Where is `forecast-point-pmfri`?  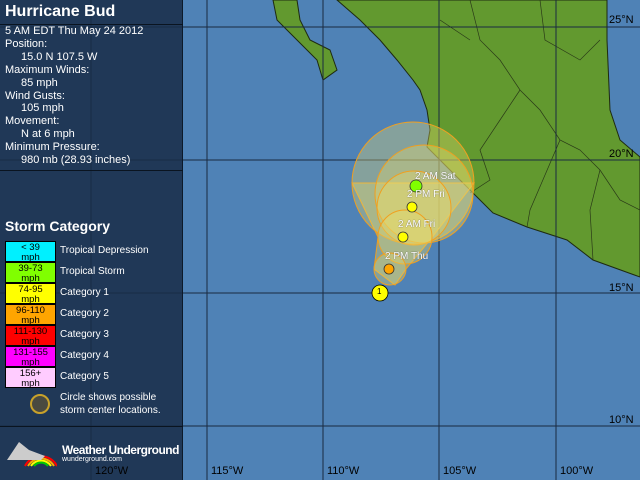
forecast-point-pmfri is located at coordinates (412, 207).